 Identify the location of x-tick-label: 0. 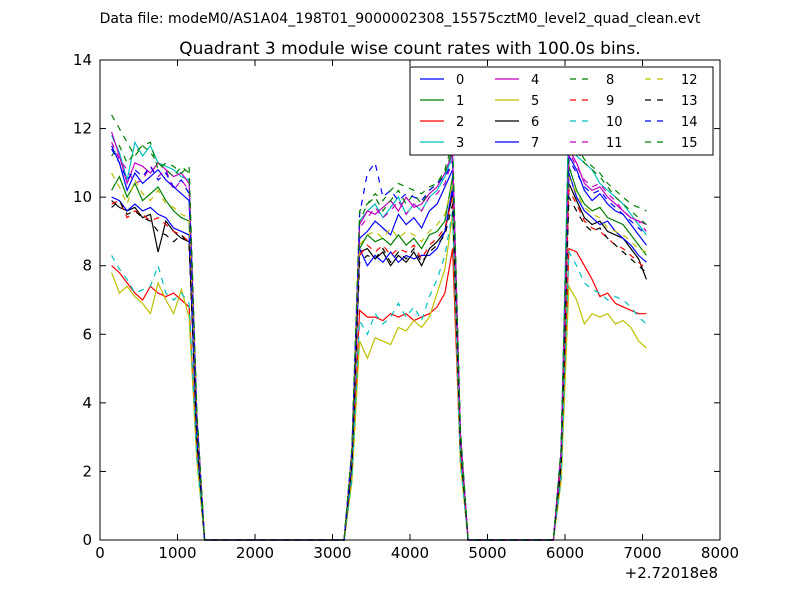
(100, 553).